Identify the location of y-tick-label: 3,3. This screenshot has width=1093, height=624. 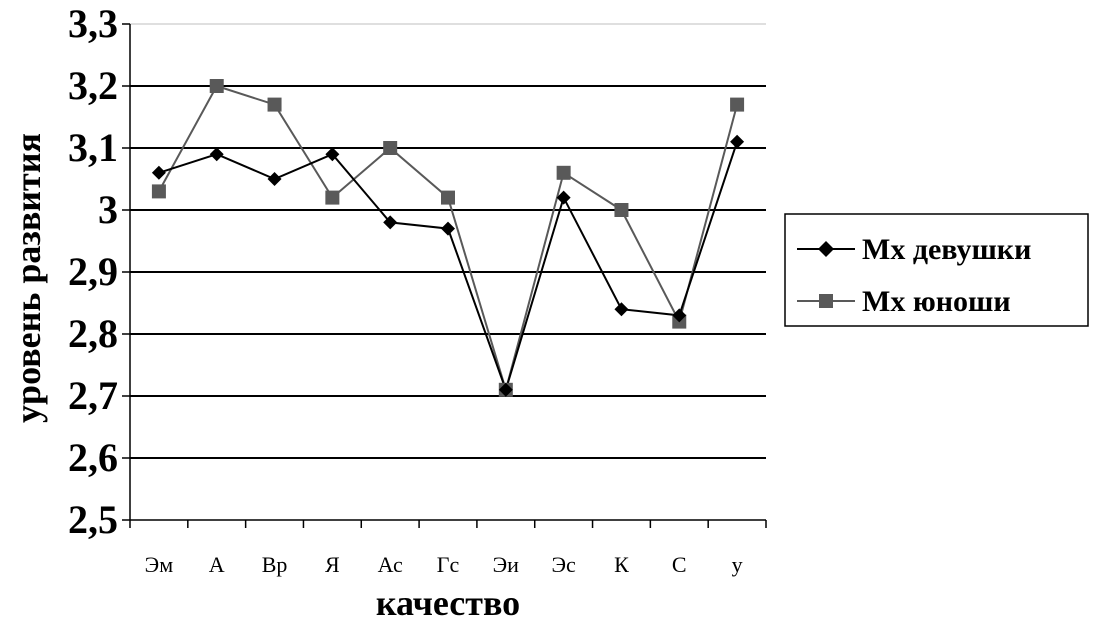
(93, 23).